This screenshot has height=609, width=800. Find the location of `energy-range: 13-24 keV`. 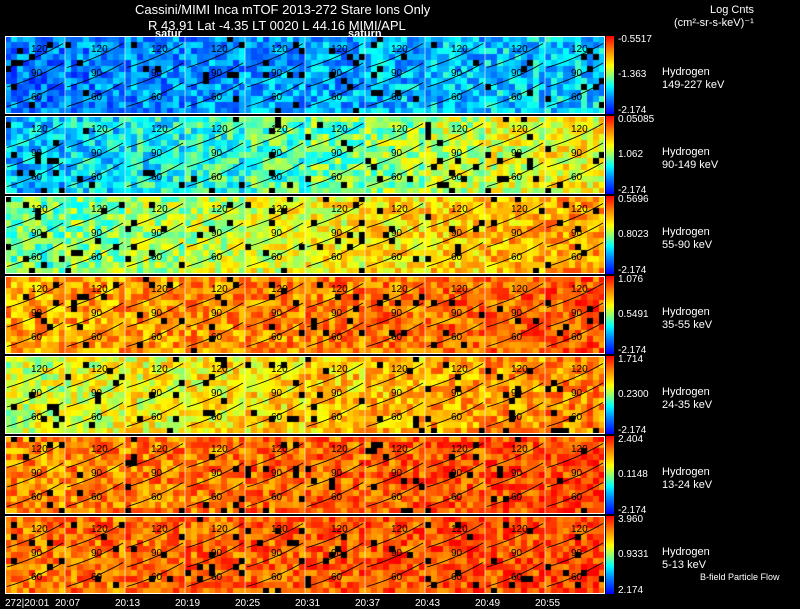

energy-range: 13-24 keV is located at coordinates (687, 485).